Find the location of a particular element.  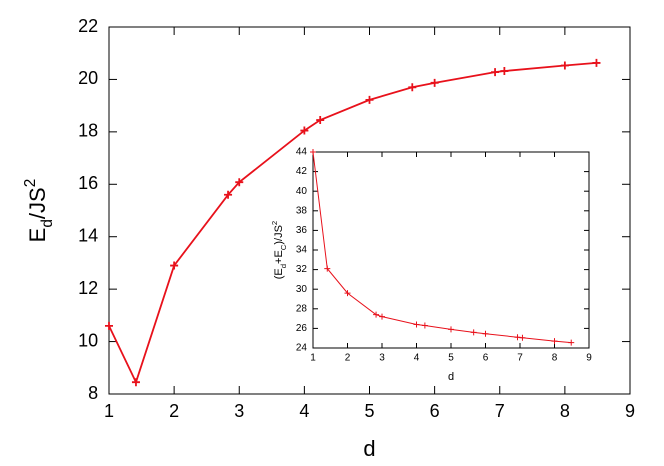

y-tick-label: 12 is located at coordinates (88, 288).